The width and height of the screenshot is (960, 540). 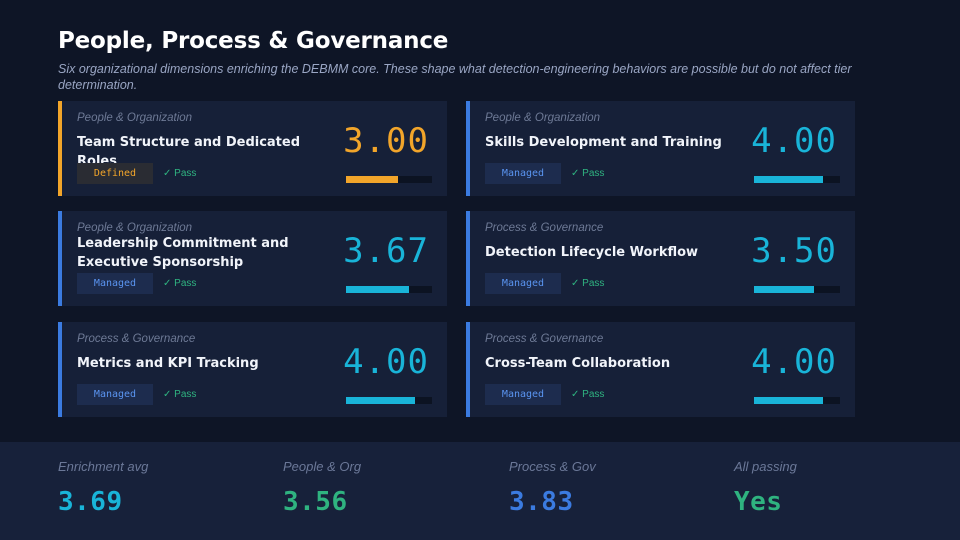 I want to click on summary-value: 3.83, so click(x=541, y=502).